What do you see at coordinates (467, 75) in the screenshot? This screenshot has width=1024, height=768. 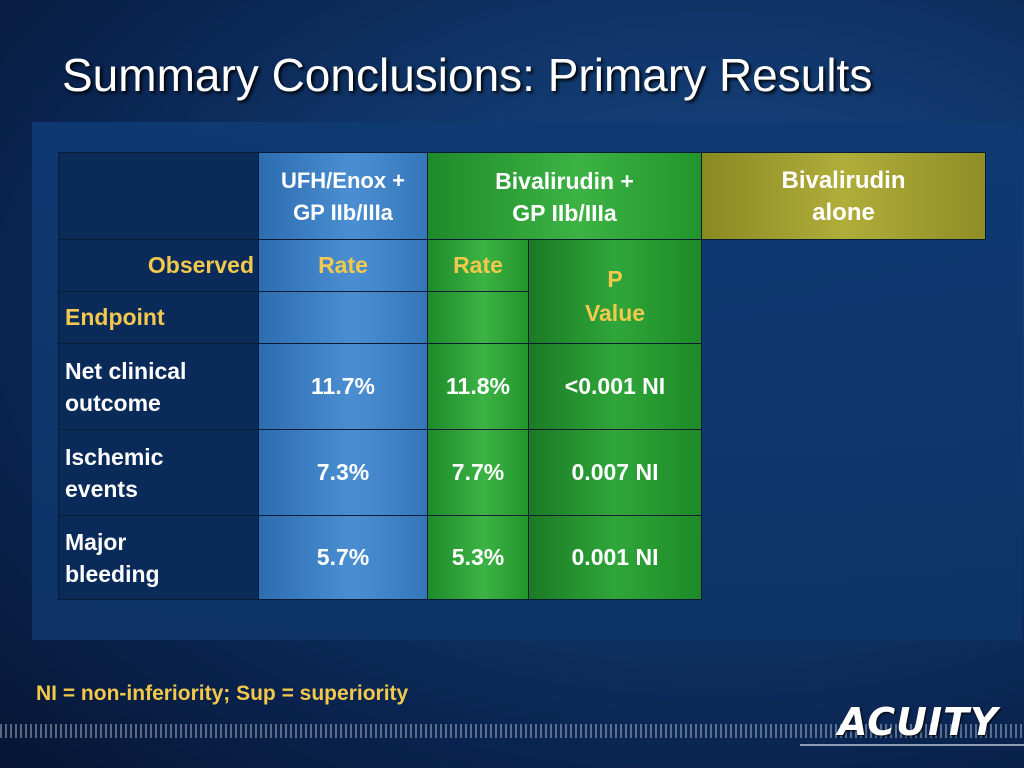 I see `slide-title: Summary Conclusions: Primary Results` at bounding box center [467, 75].